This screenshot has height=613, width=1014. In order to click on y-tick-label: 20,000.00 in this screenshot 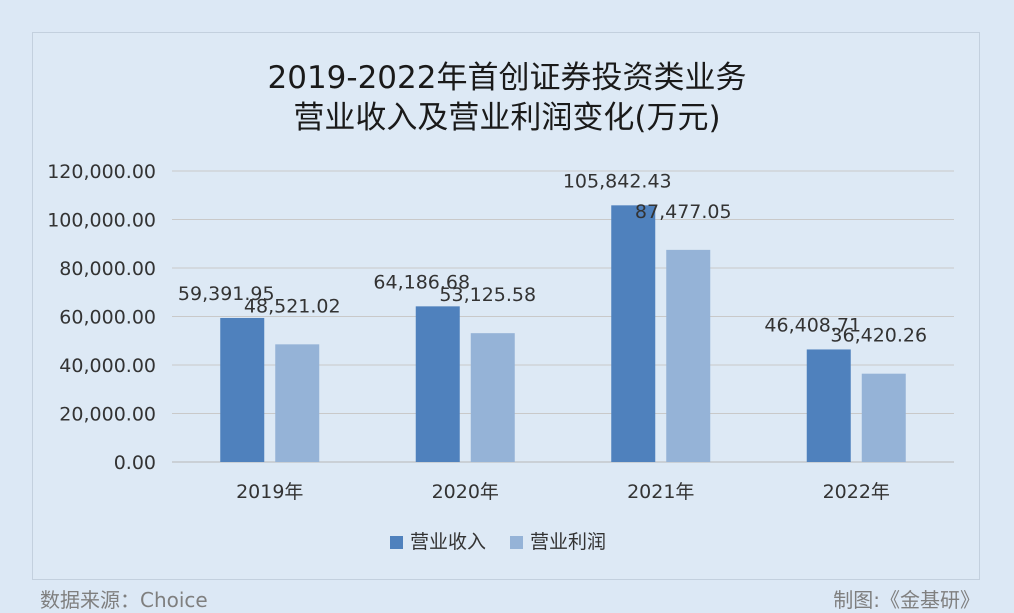, I will do `click(107, 415)`.